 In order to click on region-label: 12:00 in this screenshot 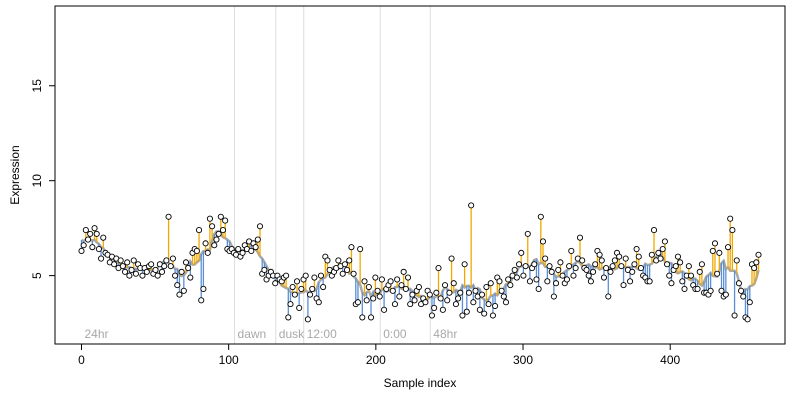, I will do `click(322, 334)`.